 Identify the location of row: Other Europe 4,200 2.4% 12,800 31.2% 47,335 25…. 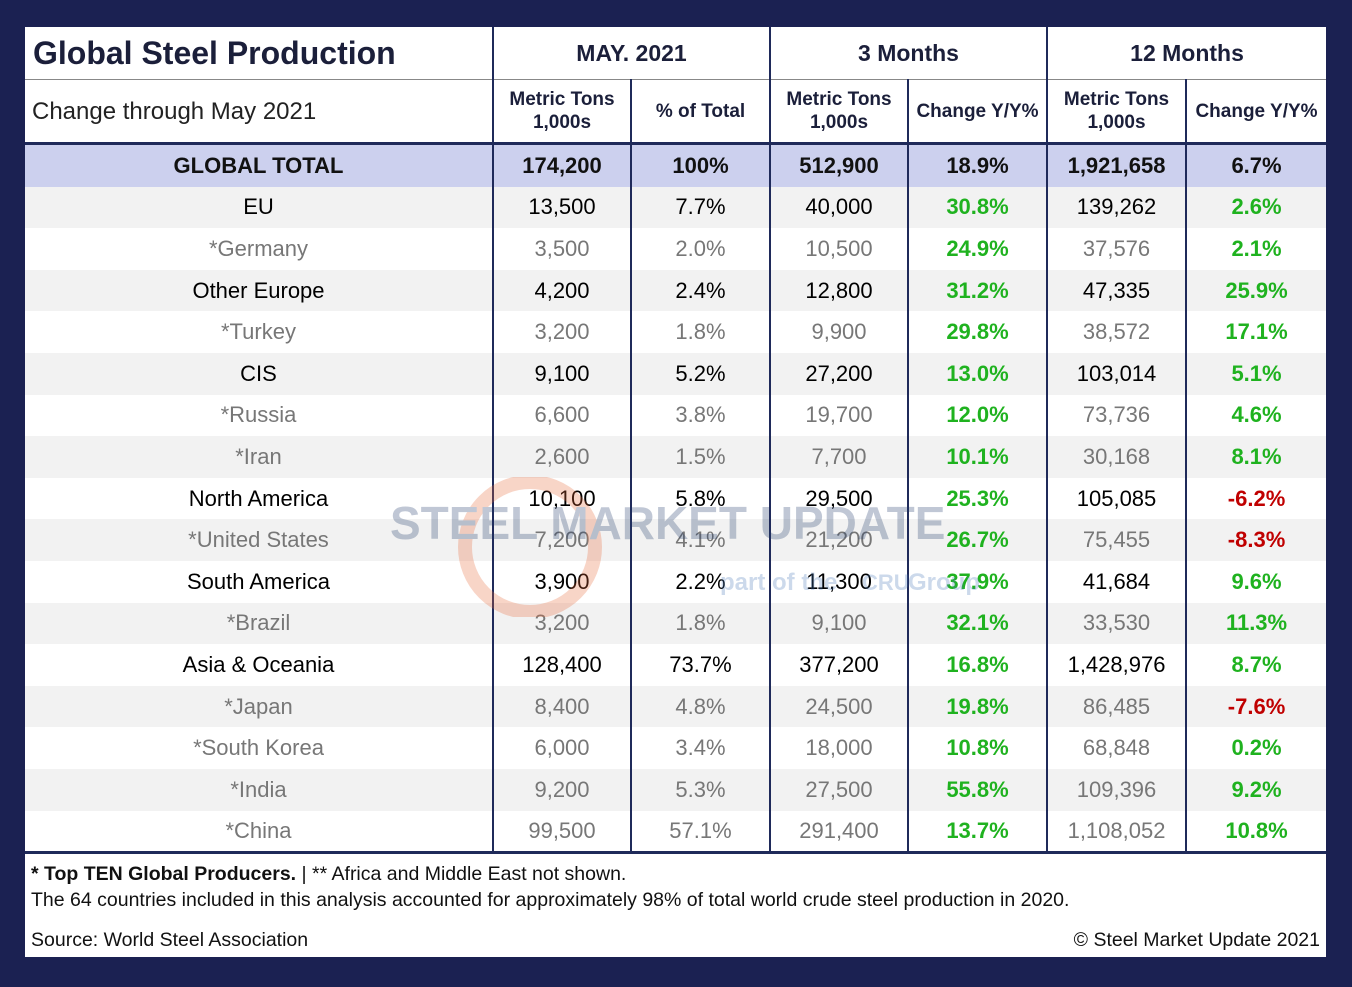
(676, 290).